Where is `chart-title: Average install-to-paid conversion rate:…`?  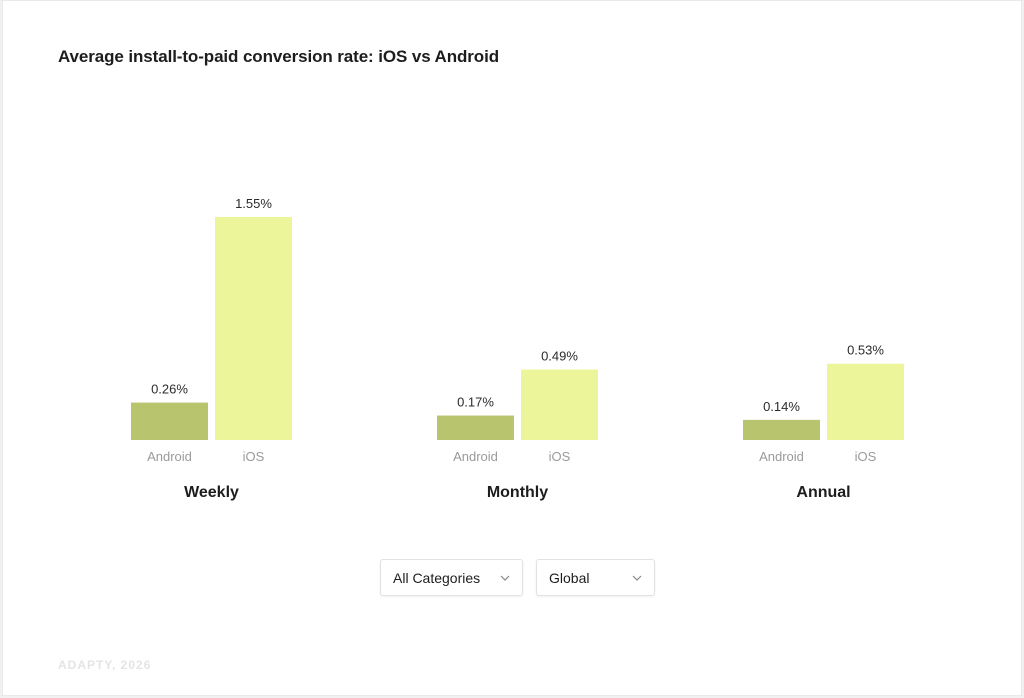 chart-title: Average install-to-paid conversion rate:… is located at coordinates (278, 56).